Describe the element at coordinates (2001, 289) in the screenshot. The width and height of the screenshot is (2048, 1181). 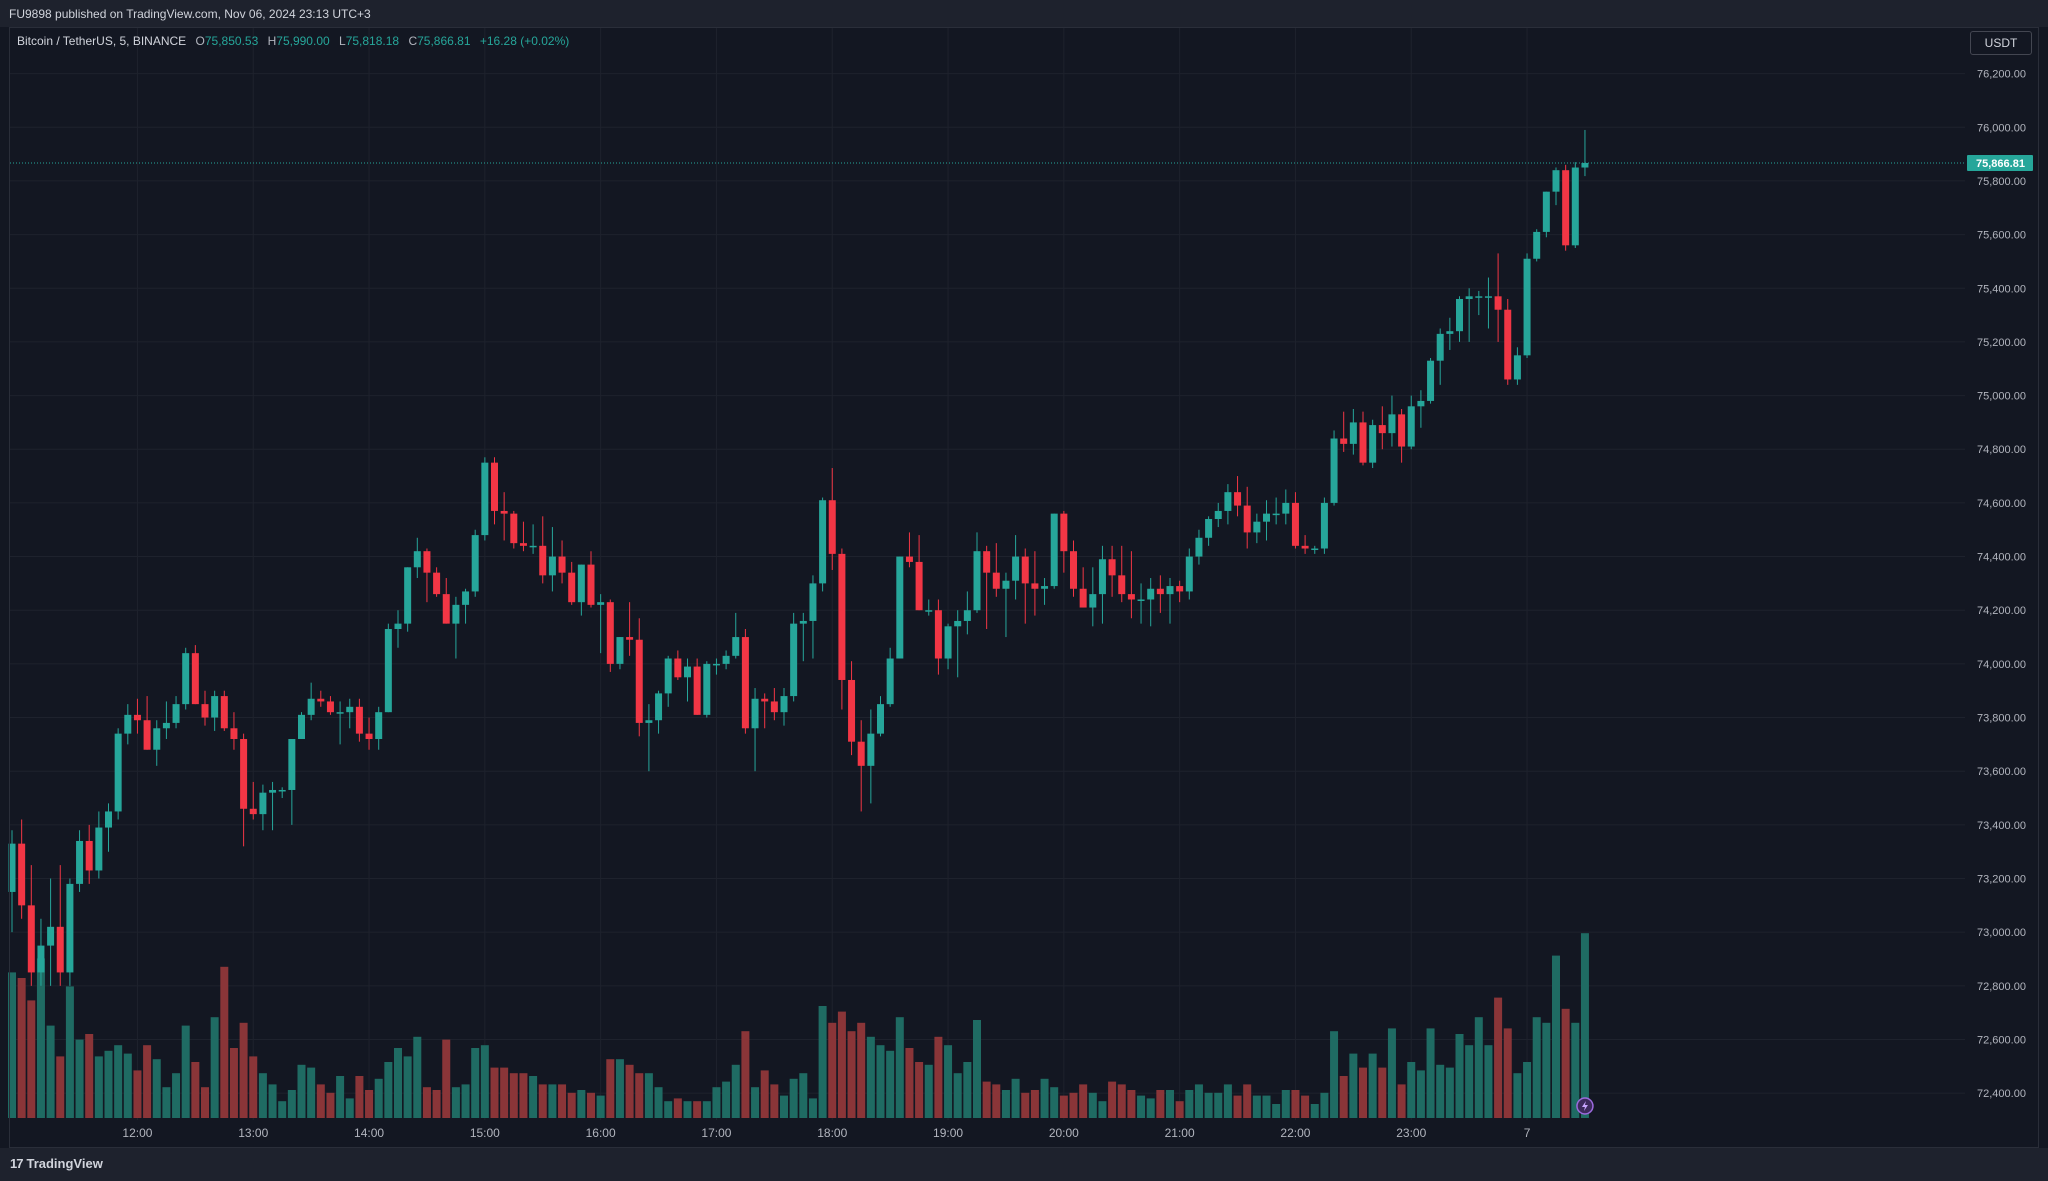
I see `price-tick-label: 75,400.00` at that location.